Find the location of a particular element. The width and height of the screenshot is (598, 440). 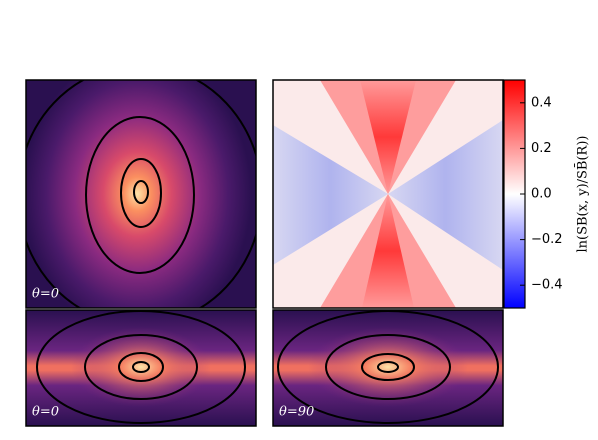

colorbar-tick-label: −0.4 is located at coordinates (547, 285).